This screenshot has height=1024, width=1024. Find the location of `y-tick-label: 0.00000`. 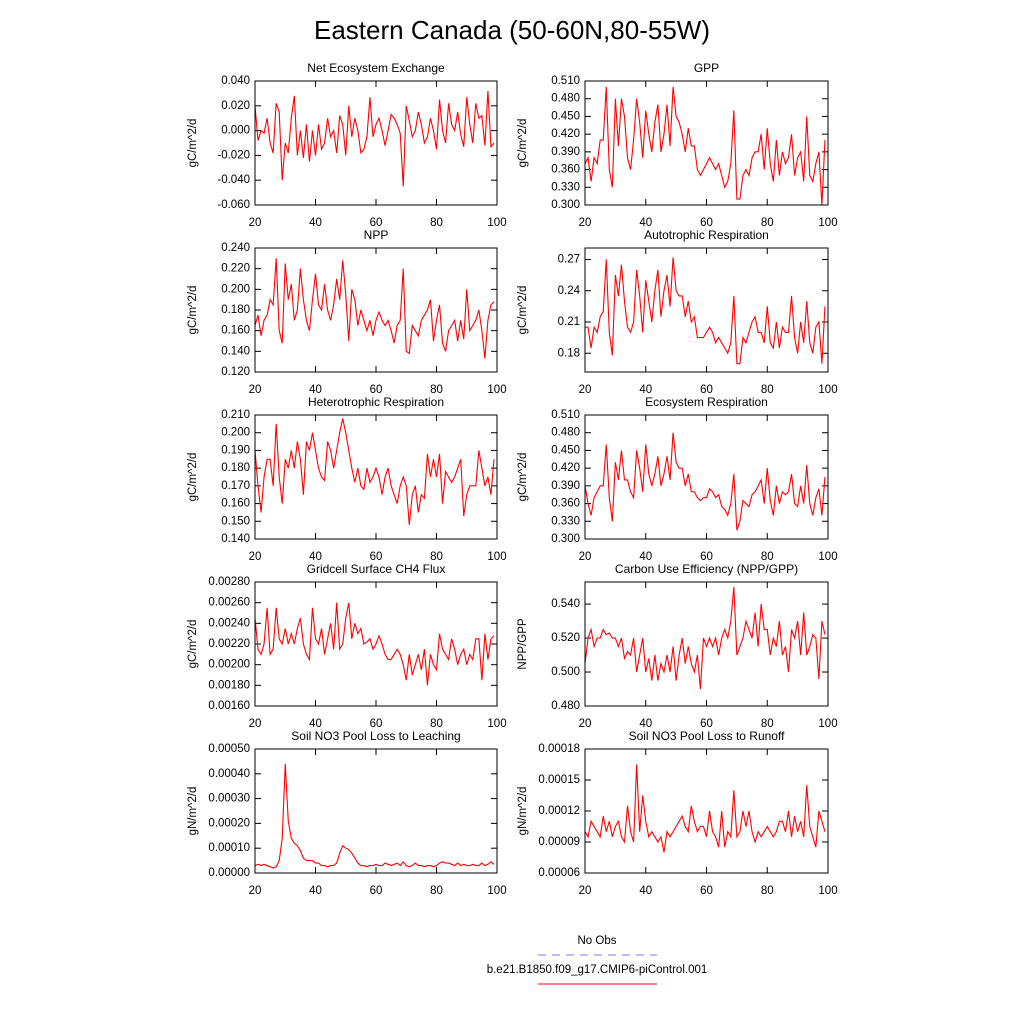

y-tick-label: 0.00000 is located at coordinates (229, 873).